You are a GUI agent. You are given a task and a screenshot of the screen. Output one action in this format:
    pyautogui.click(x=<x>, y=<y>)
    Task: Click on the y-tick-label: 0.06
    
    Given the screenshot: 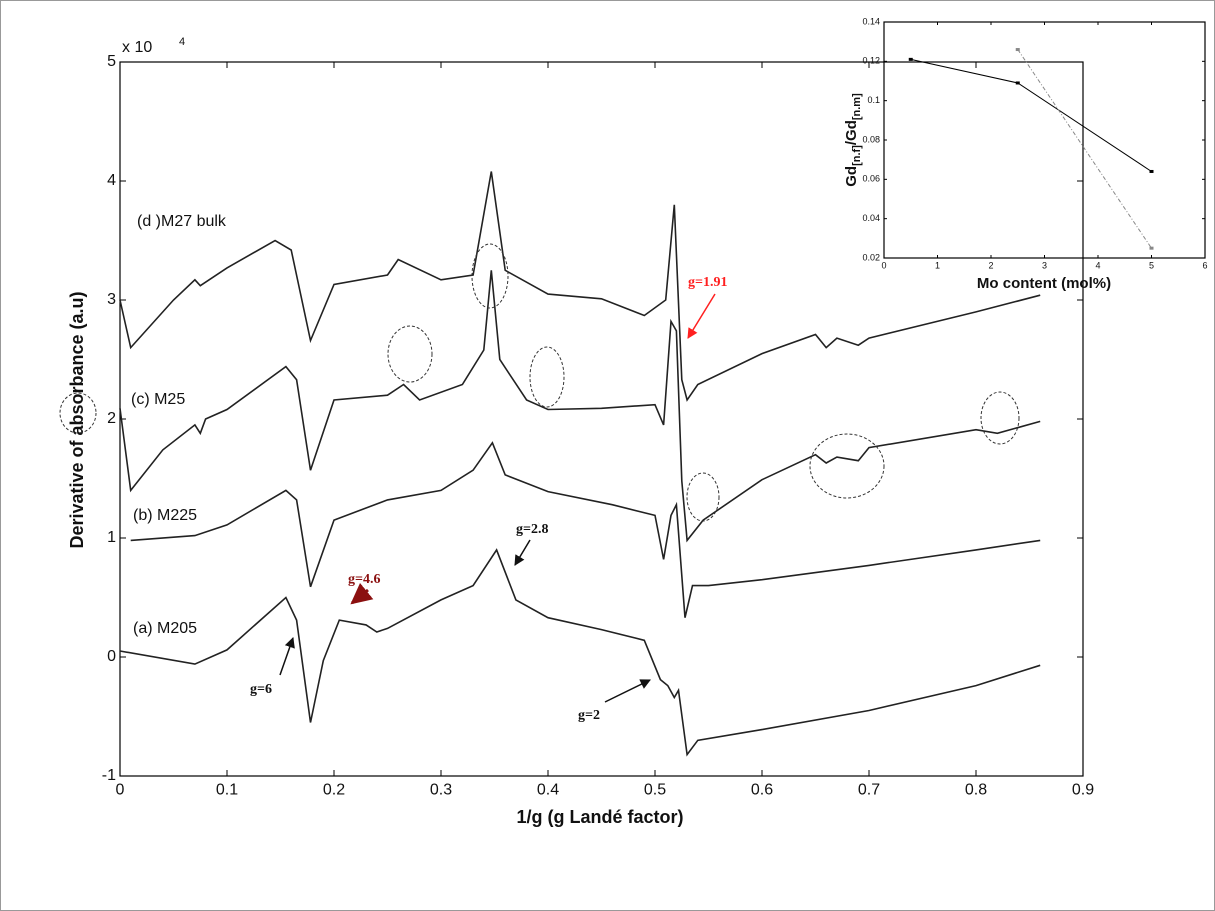 What is the action you would take?
    pyautogui.click(x=871, y=179)
    